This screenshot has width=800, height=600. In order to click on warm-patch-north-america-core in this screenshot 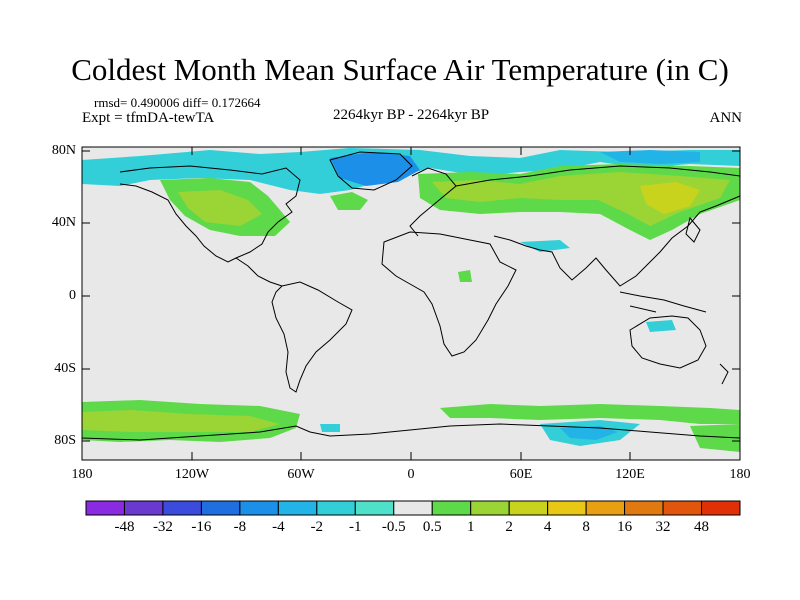, I will do `click(220, 208)`.